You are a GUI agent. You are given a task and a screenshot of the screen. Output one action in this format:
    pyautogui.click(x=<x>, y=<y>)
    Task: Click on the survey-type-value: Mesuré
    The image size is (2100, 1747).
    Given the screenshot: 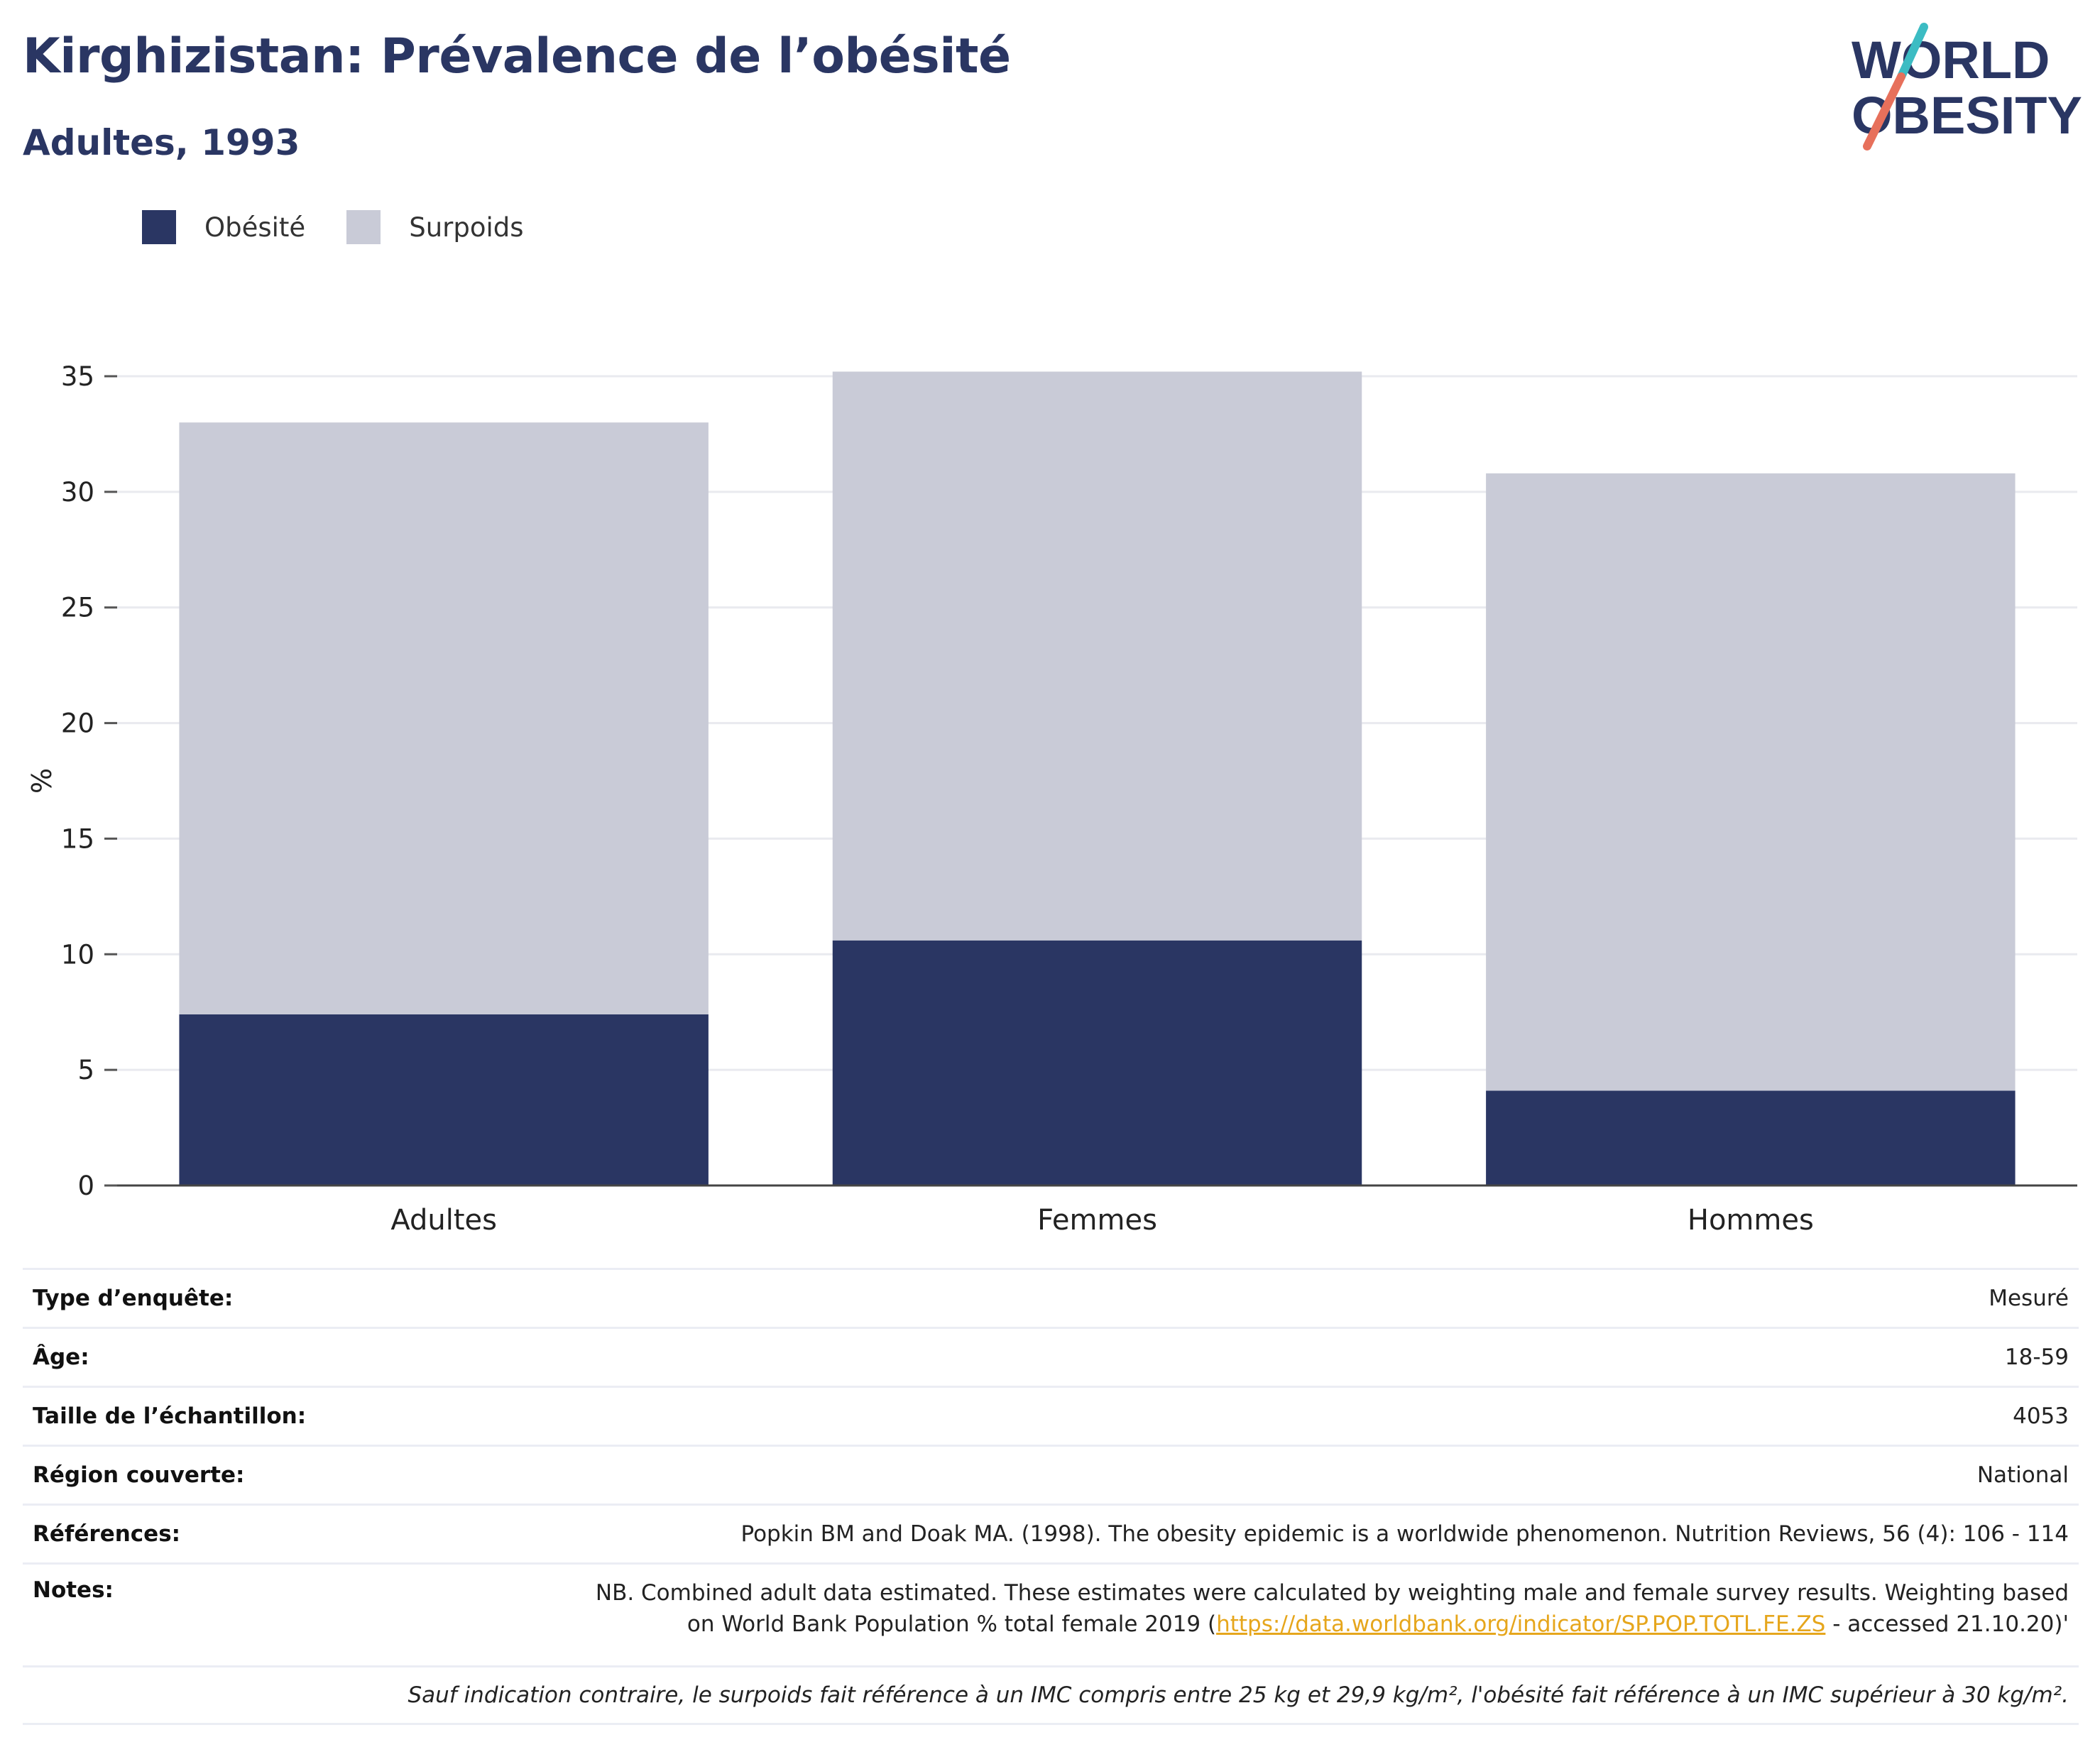 What is the action you would take?
    pyautogui.click(x=1219, y=1298)
    